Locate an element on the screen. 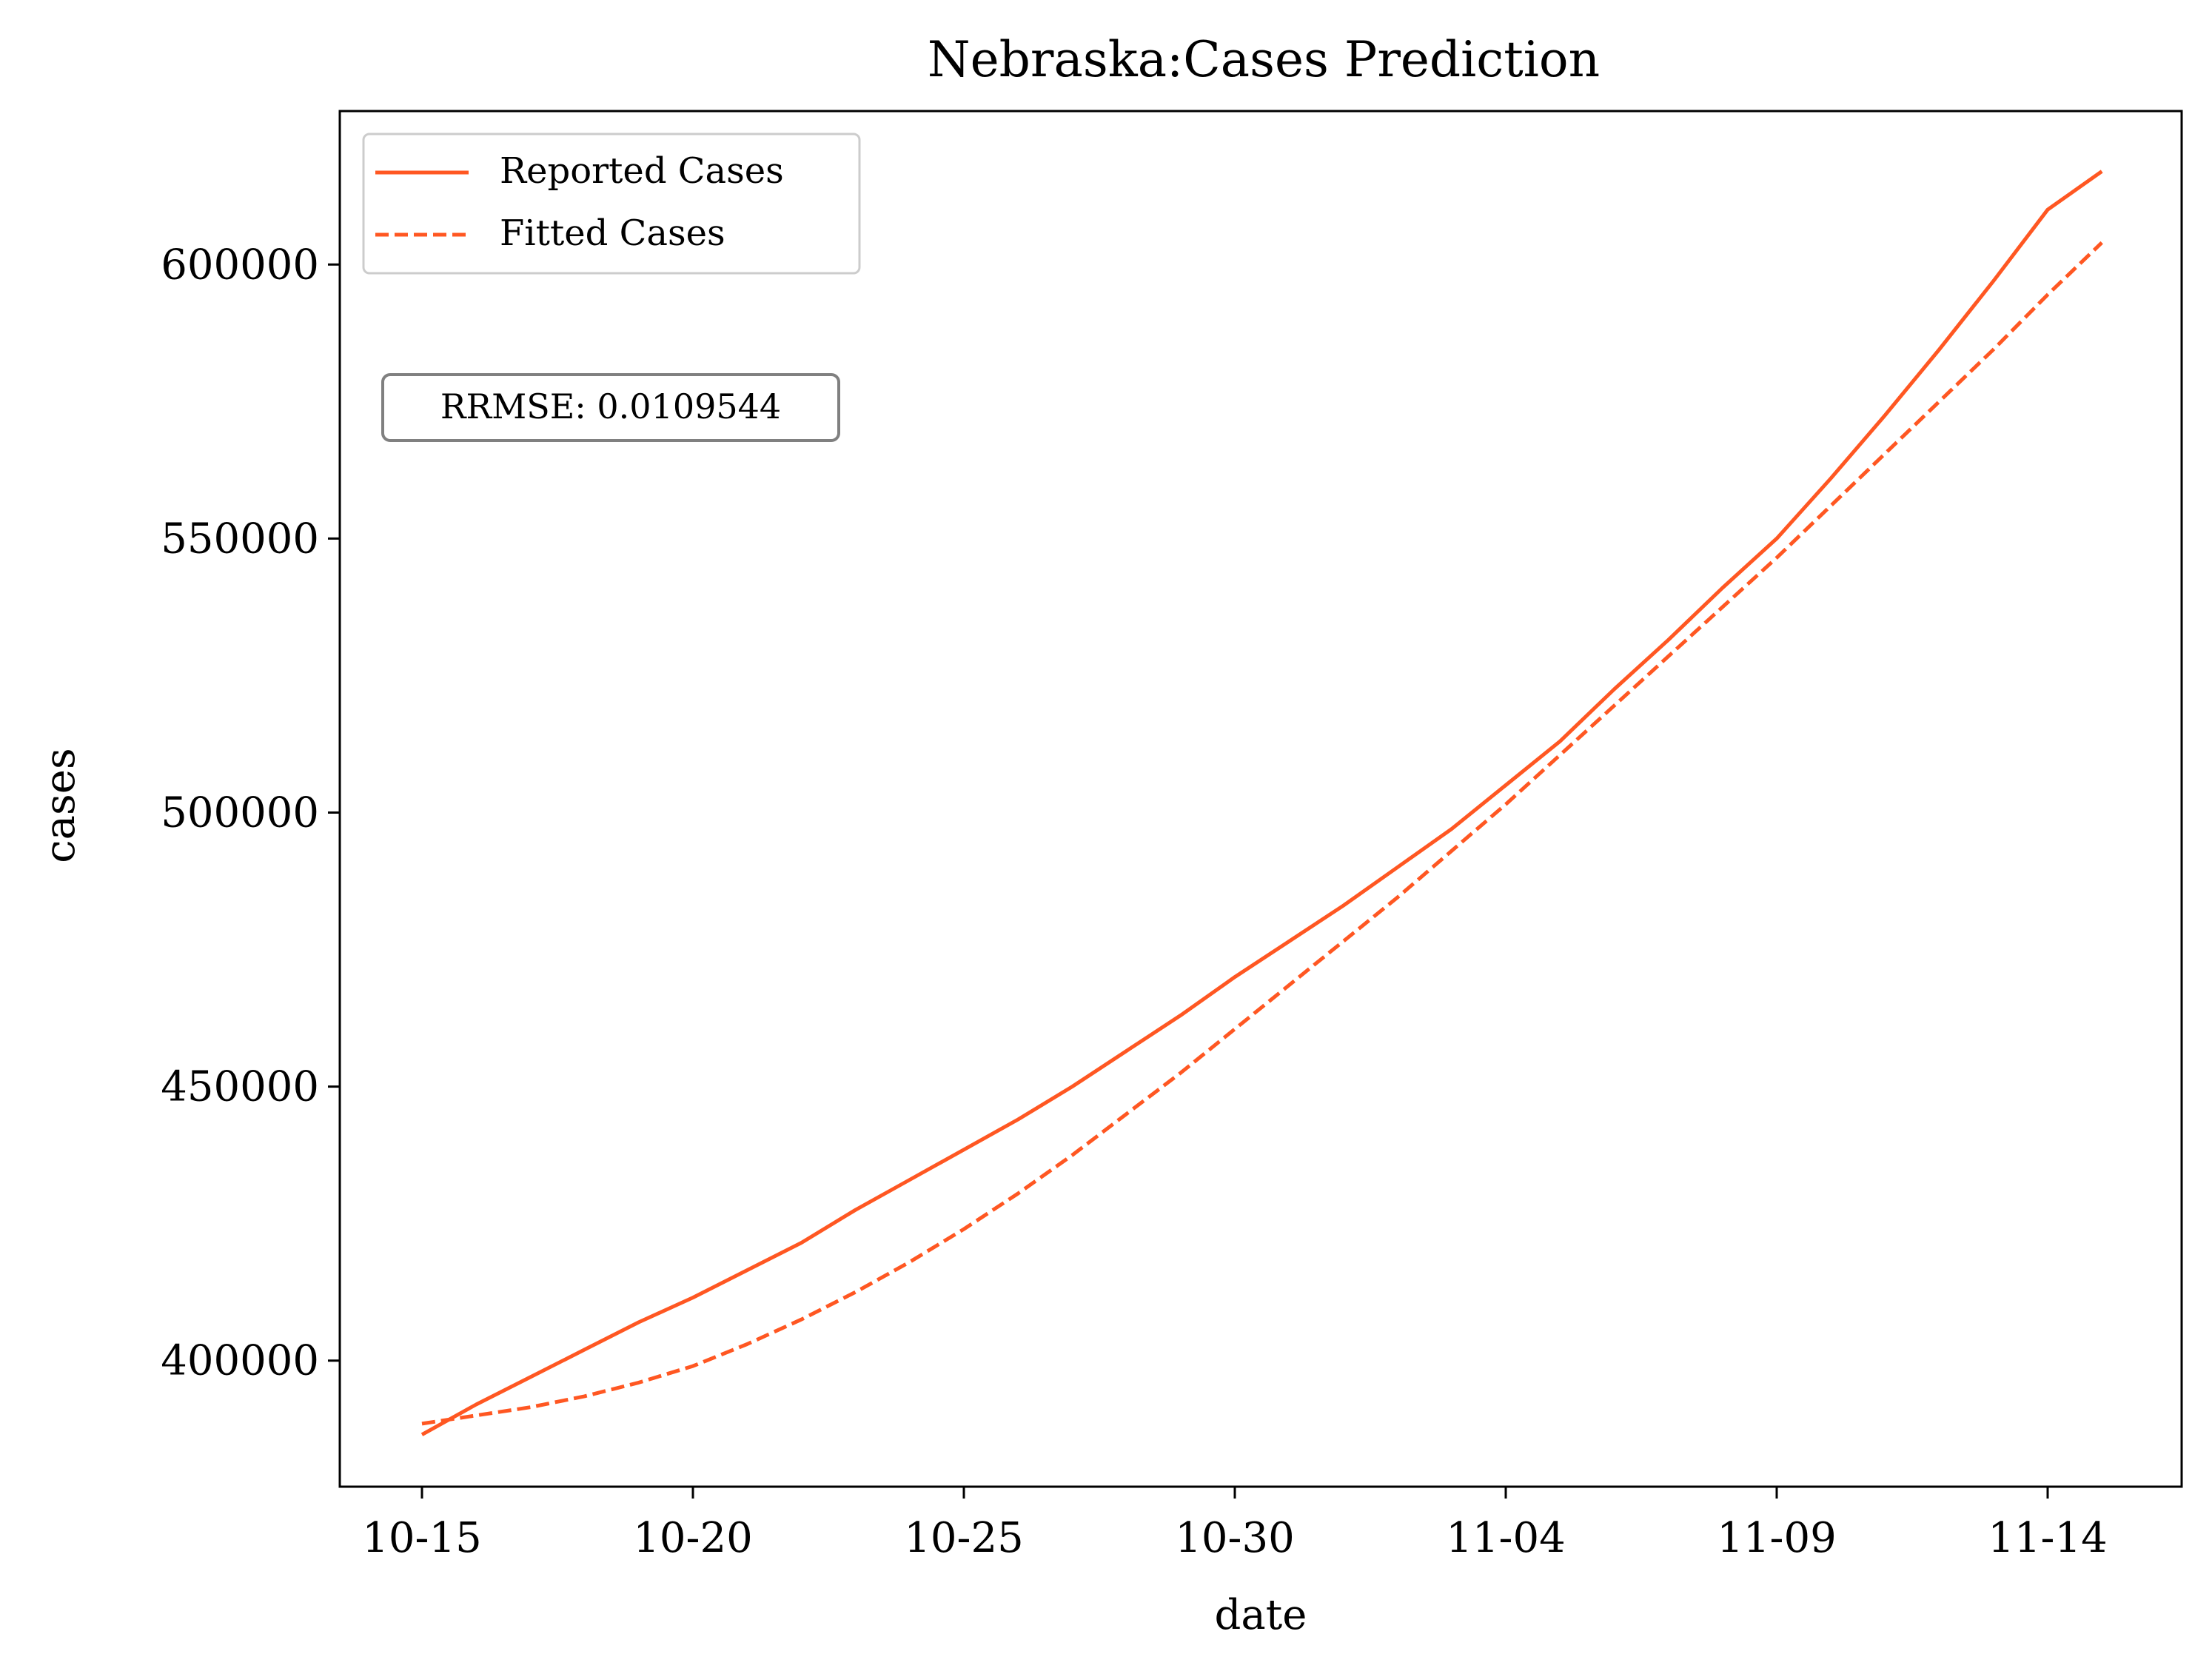  annotation-box is located at coordinates (610, 407).